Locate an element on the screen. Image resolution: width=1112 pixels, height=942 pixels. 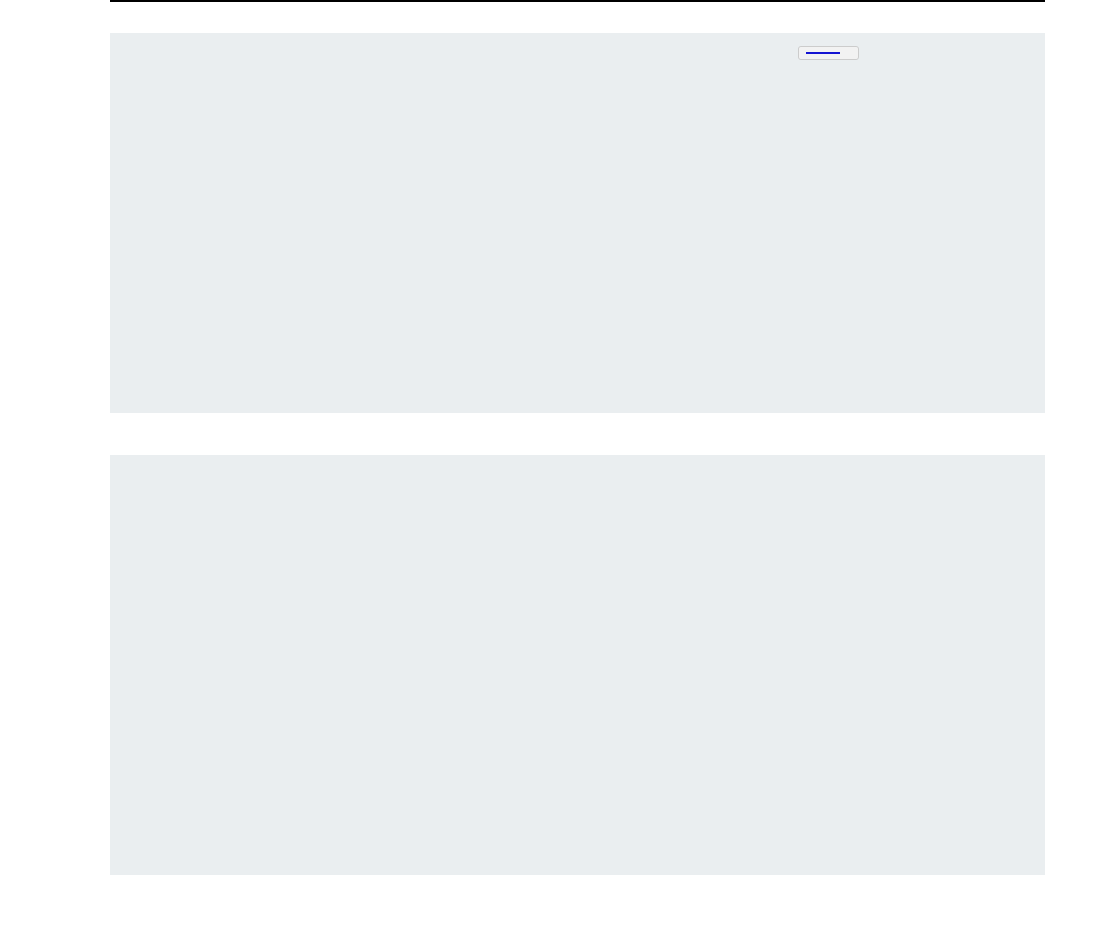
legend-line-swatch is located at coordinates (823, 53).